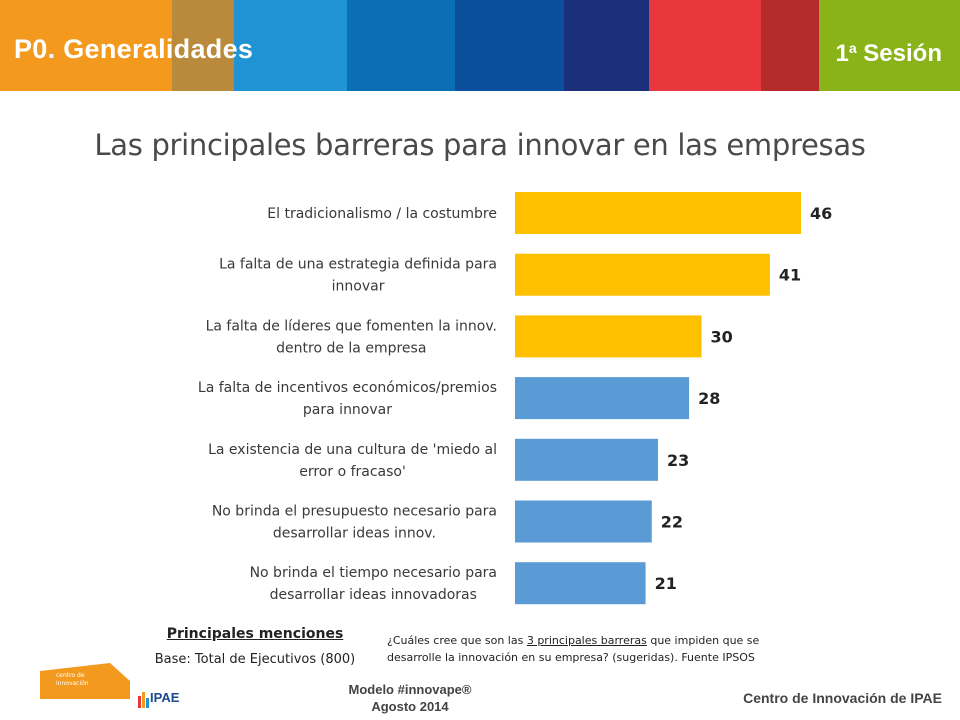  Describe the element at coordinates (382, 214) in the screenshot. I see `category-label: El tradicionalismo / la costumbre` at that location.